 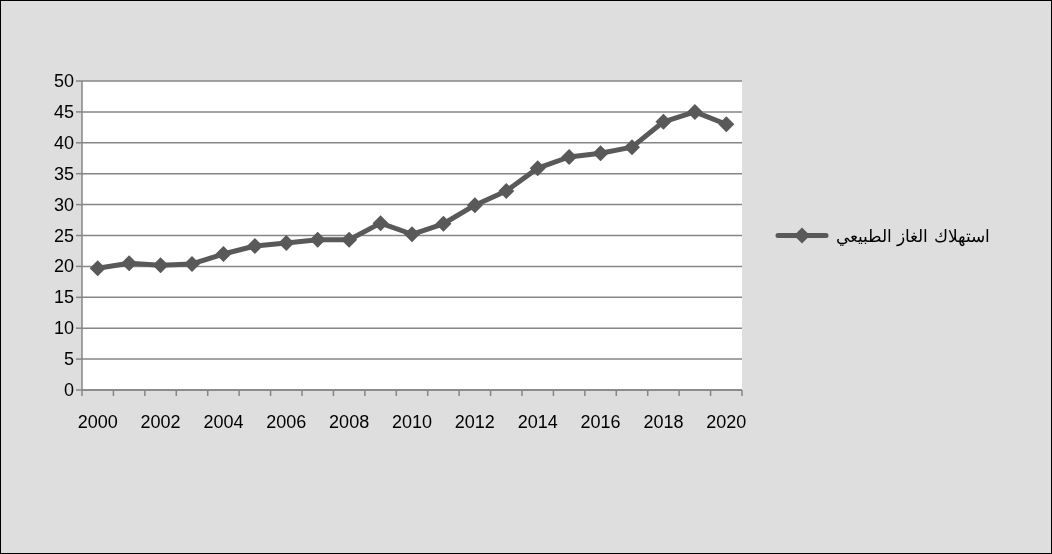 I want to click on y-tick-label: 0, so click(x=68, y=390).